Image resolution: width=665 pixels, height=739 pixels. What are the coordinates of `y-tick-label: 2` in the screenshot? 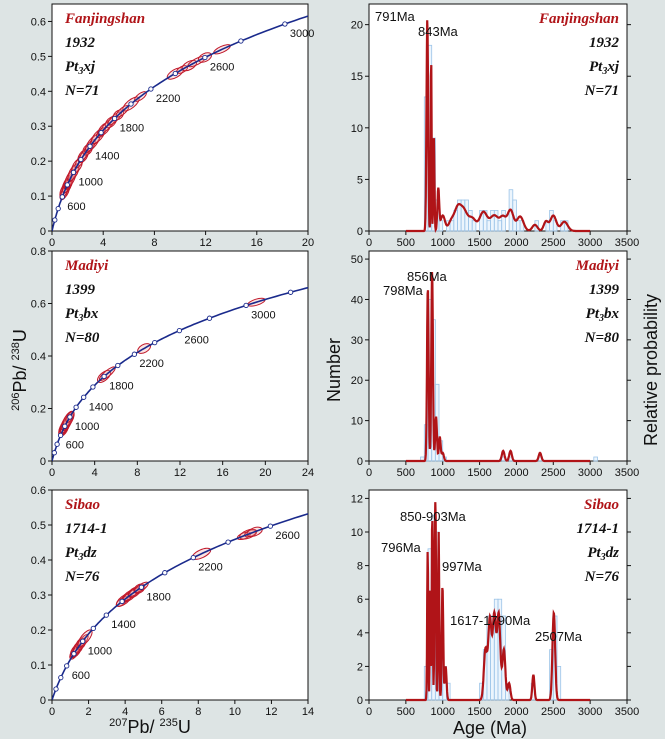 It's located at (360, 667).